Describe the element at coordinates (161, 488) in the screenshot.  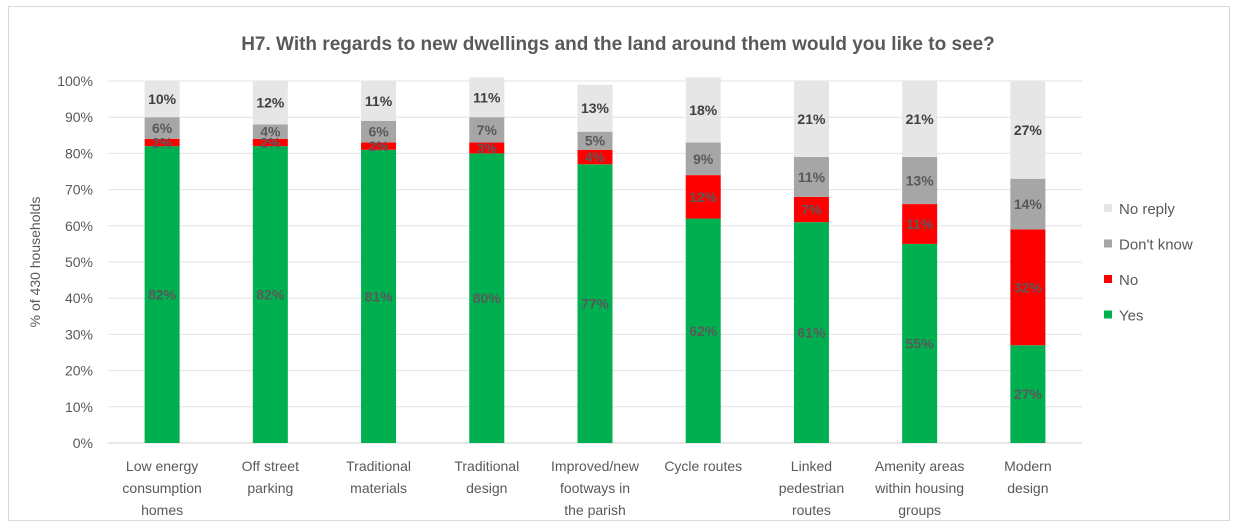
I see `x-tick-label: Low energy consumption homes` at that location.